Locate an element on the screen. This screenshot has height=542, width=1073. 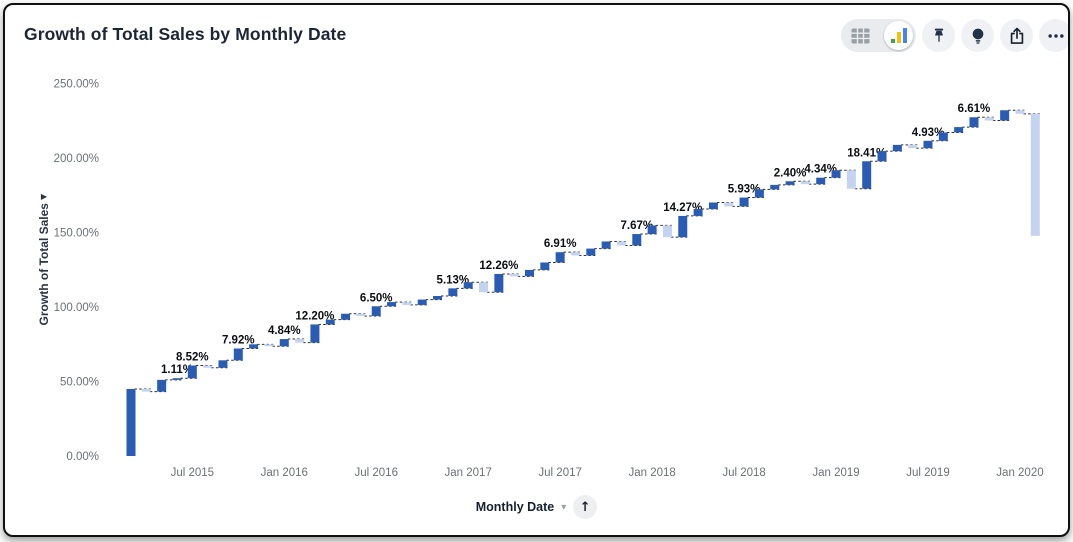
table-grid-icon is located at coordinates (860, 36).